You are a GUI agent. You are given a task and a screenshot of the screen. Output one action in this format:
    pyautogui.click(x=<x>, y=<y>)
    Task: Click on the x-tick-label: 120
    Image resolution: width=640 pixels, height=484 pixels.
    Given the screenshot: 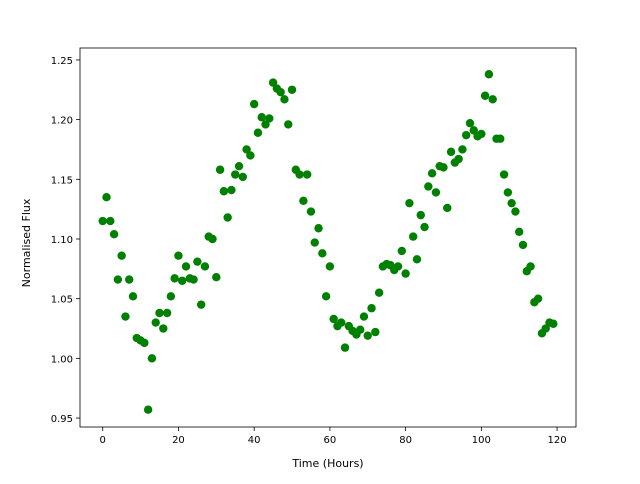 What is the action you would take?
    pyautogui.click(x=557, y=440)
    